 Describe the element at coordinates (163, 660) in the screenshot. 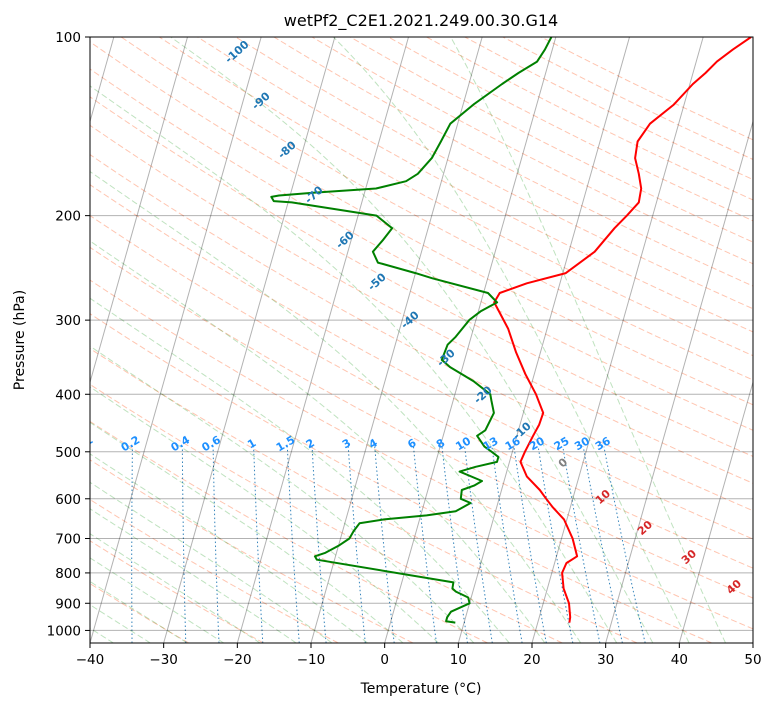

I see `x-tick-label: −30` at that location.